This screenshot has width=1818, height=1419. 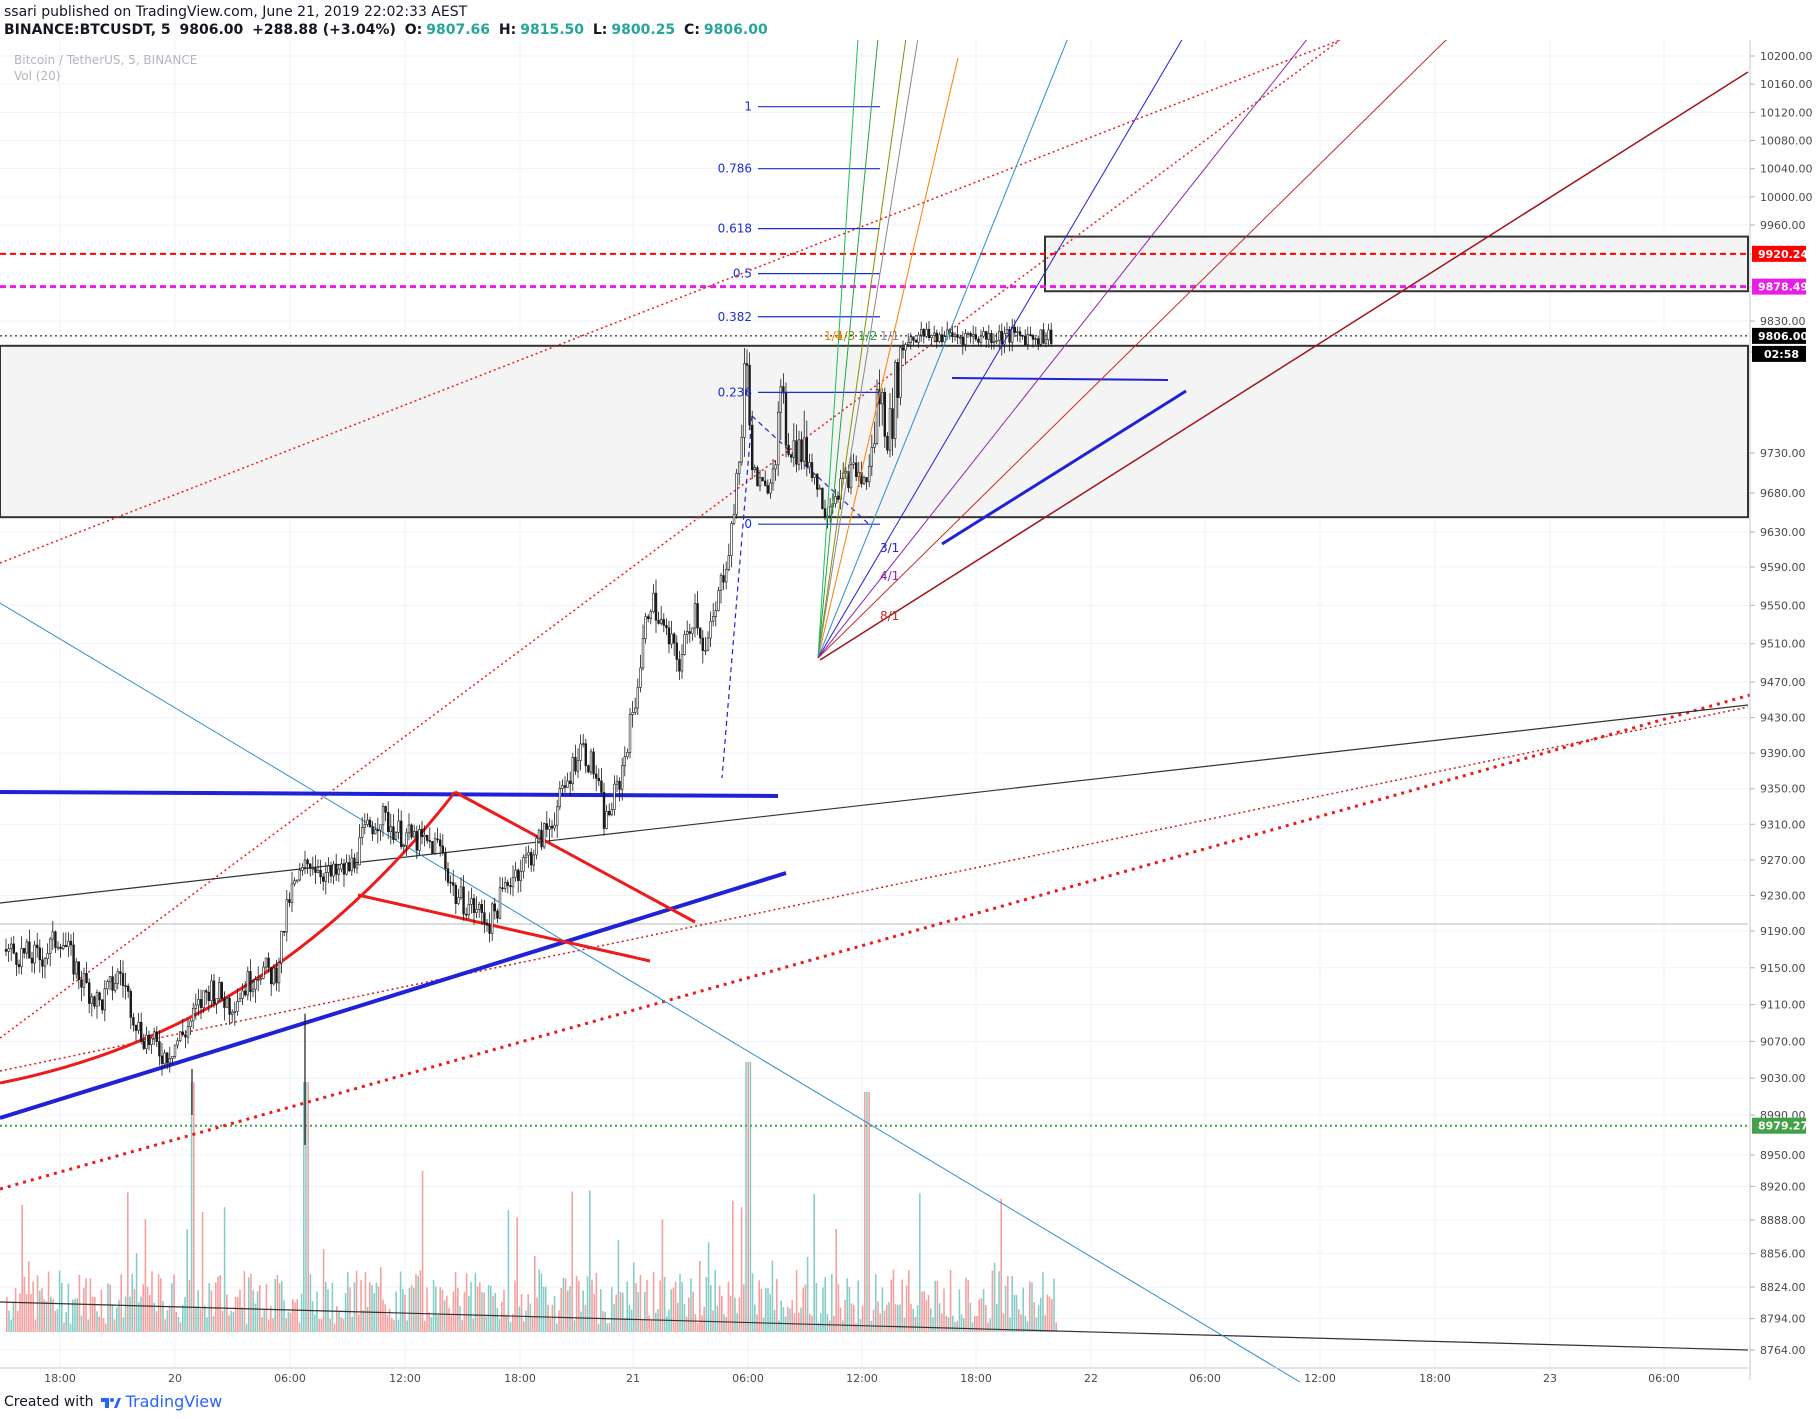 I want to click on symbol: BINANCE:BTCUSDT, 5, so click(x=87, y=30).